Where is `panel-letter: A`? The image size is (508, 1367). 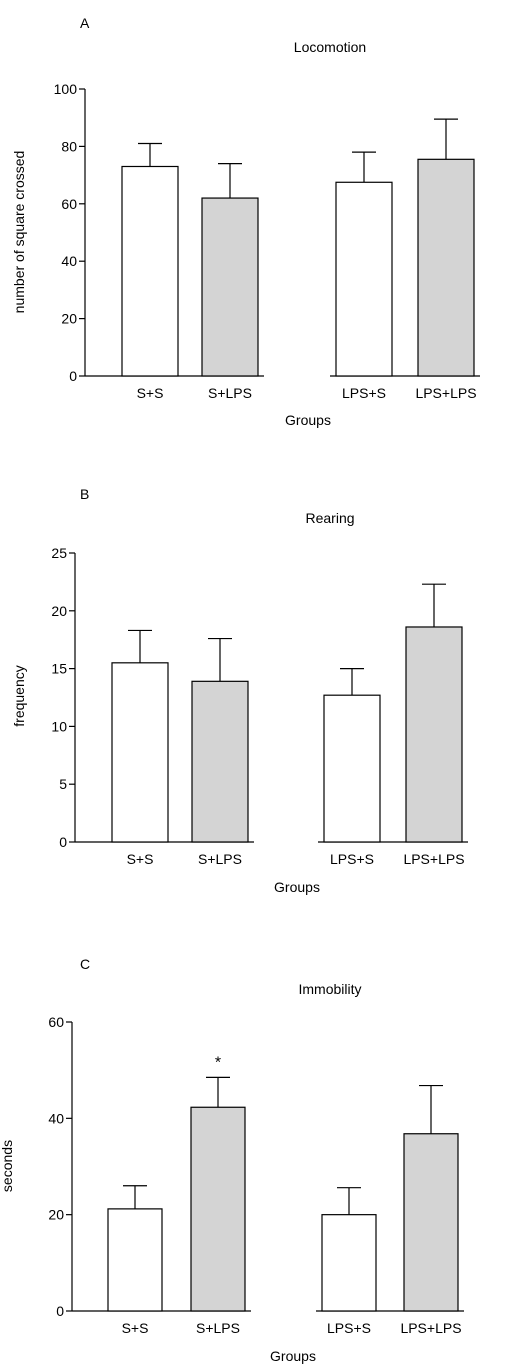
panel-letter: A is located at coordinates (85, 23).